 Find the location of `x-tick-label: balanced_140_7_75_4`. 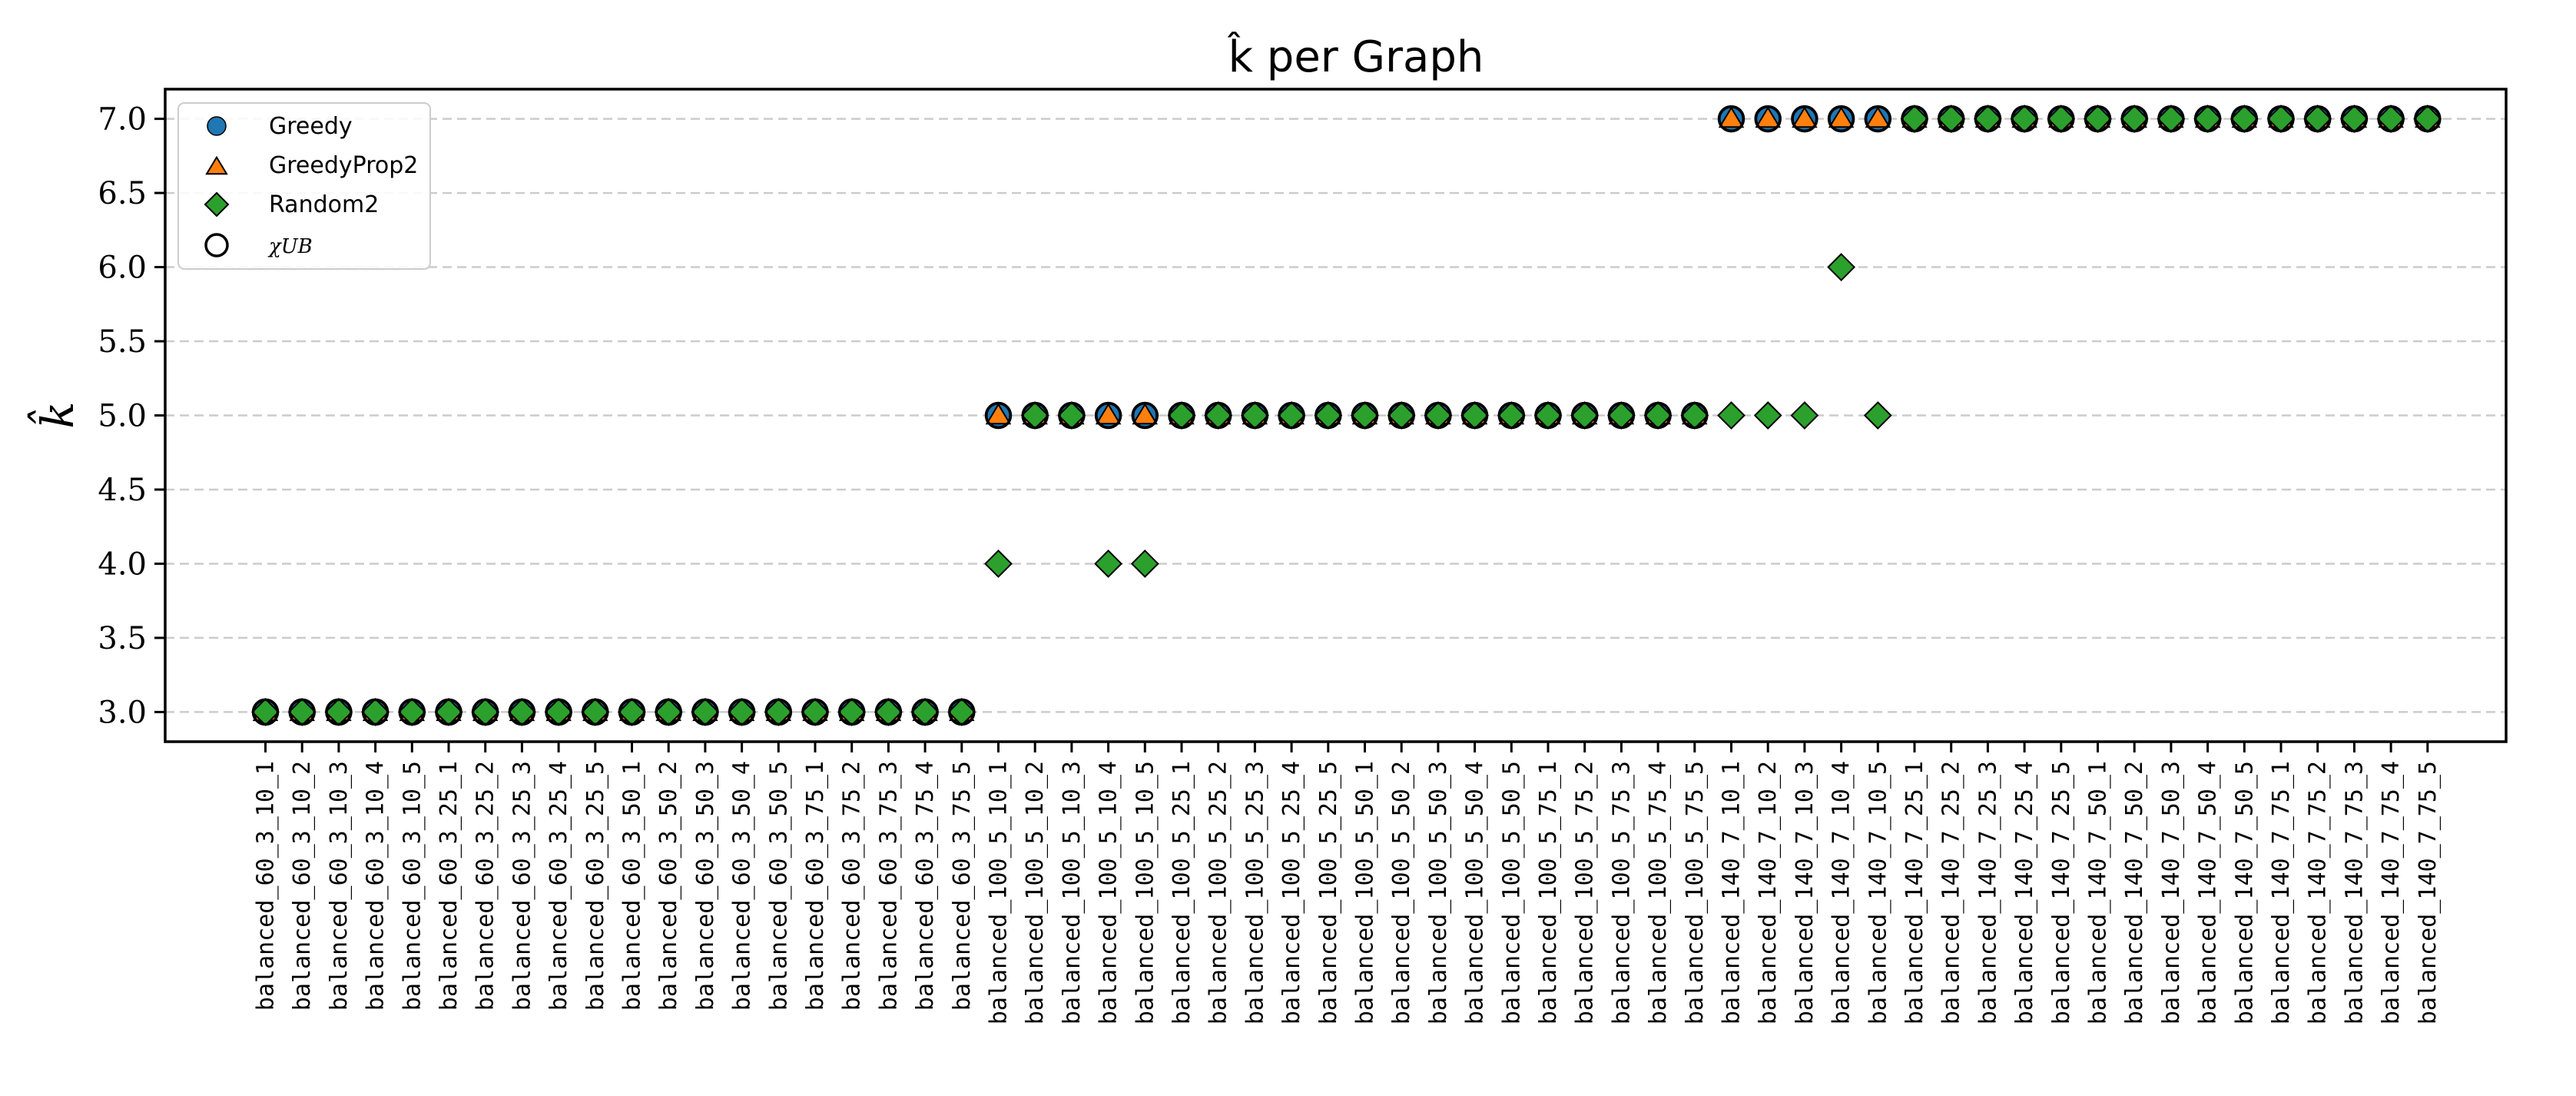

x-tick-label: balanced_140_7_75_4 is located at coordinates (2391, 893).